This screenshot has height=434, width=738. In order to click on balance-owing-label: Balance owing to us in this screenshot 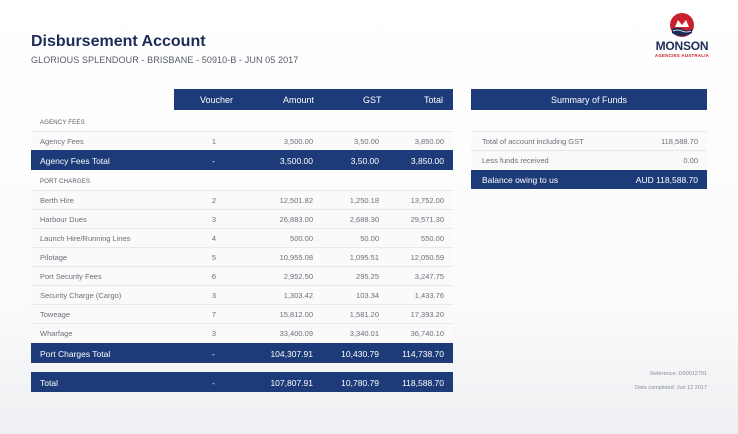, I will do `click(520, 180)`.